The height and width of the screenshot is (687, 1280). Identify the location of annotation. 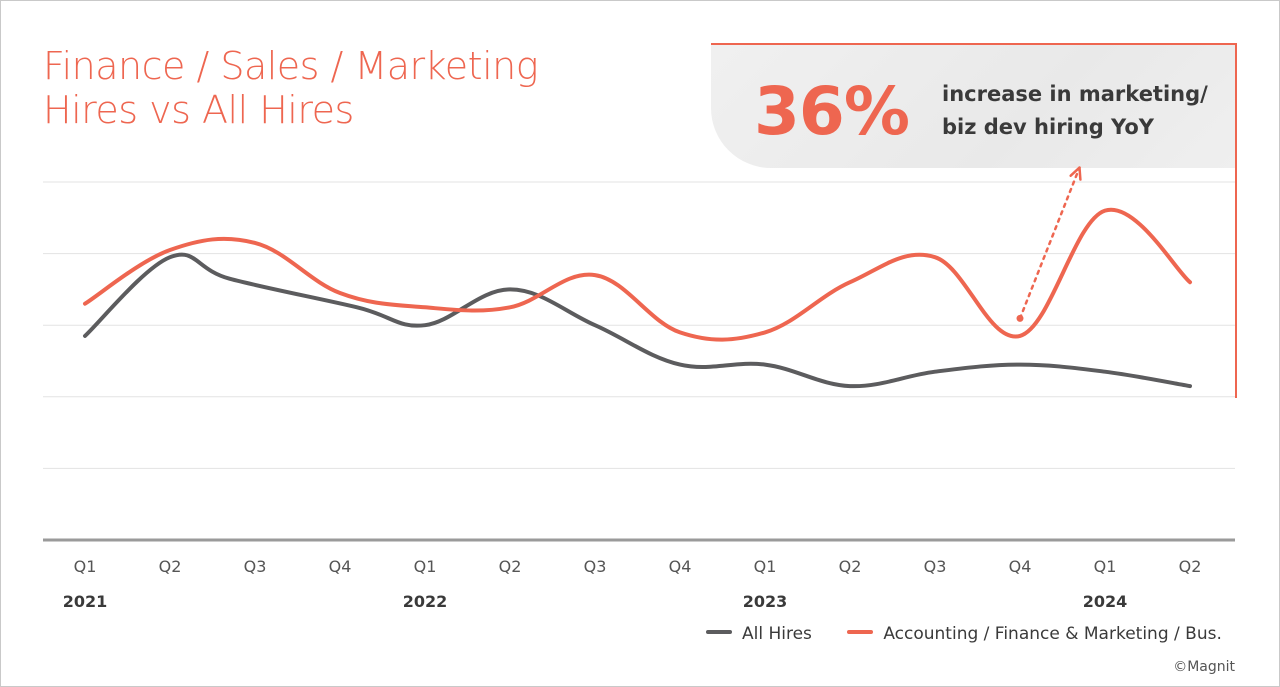
(1049, 244).